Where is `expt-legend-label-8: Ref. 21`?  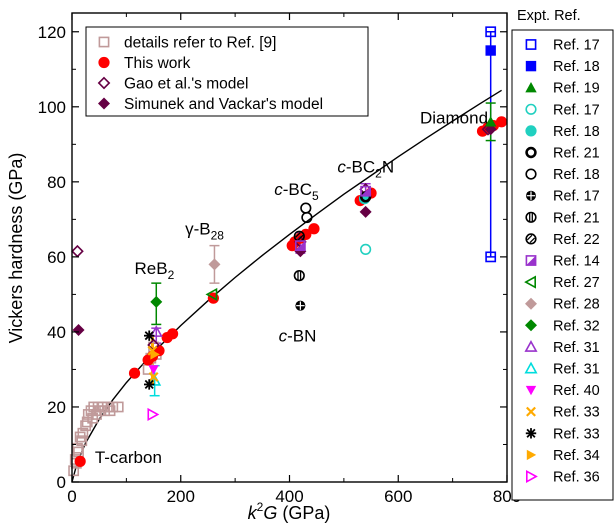 expt-legend-label-8: Ref. 21 is located at coordinates (576, 218).